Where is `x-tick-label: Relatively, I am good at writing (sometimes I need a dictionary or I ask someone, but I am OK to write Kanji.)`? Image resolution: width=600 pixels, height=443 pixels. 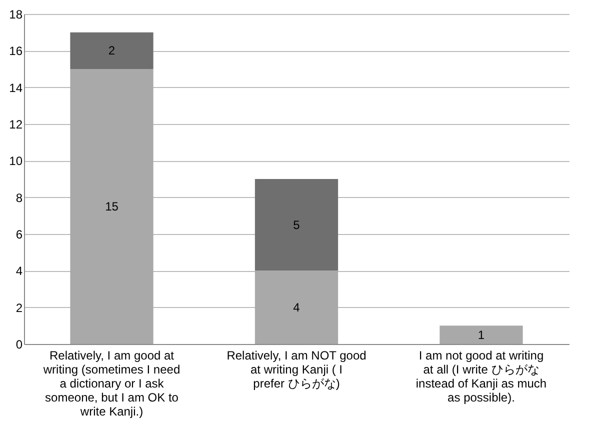
x-tick-label: Relatively, I am good at writing (sometimes I need a dictionary or I ask someone, but I am OK to write Kanji.) is located at coordinates (111, 383).